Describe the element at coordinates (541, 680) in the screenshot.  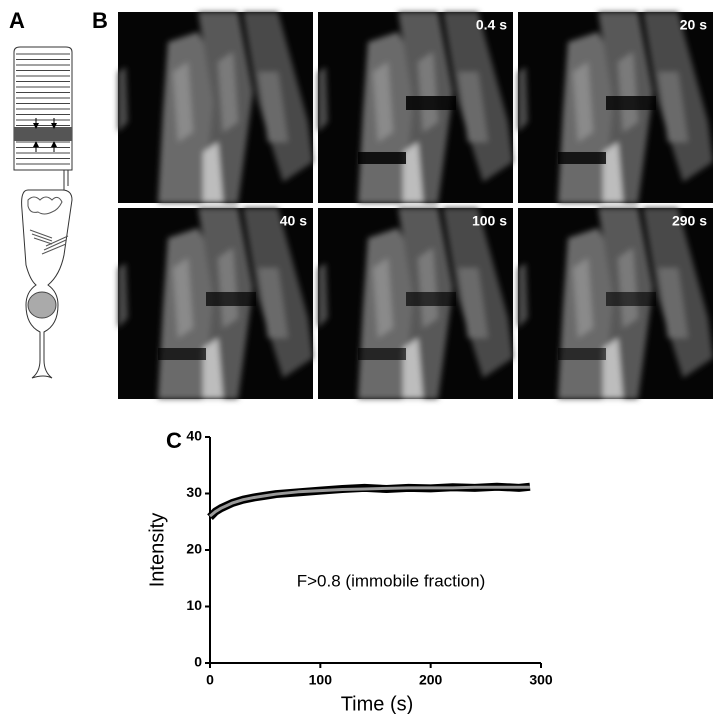
I see `x-tick-label: 300` at that location.